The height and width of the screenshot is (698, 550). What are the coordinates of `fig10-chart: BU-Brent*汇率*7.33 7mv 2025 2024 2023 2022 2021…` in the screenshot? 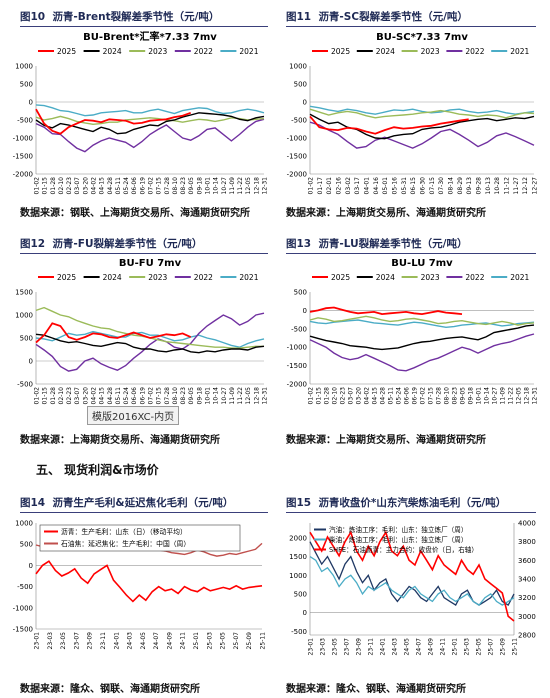 It's located at (141, 112).